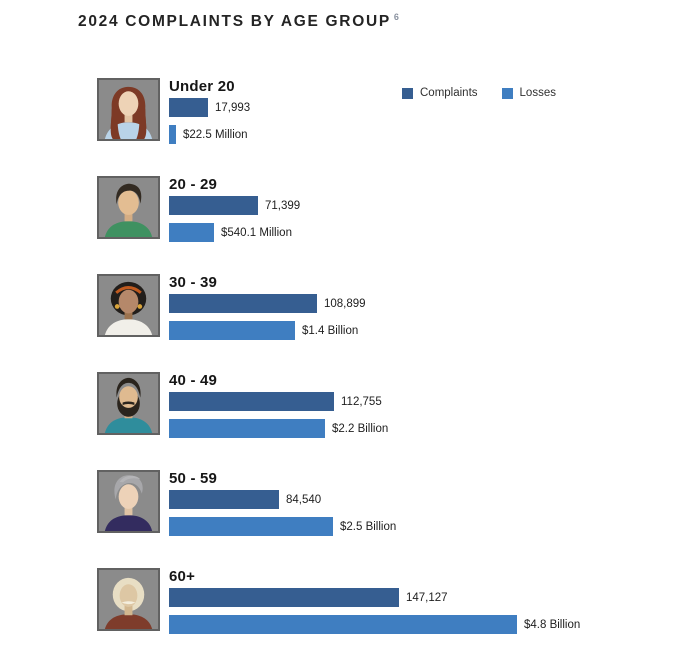 This screenshot has width=685, height=664. I want to click on legend-item-losses: Losses, so click(528, 93).